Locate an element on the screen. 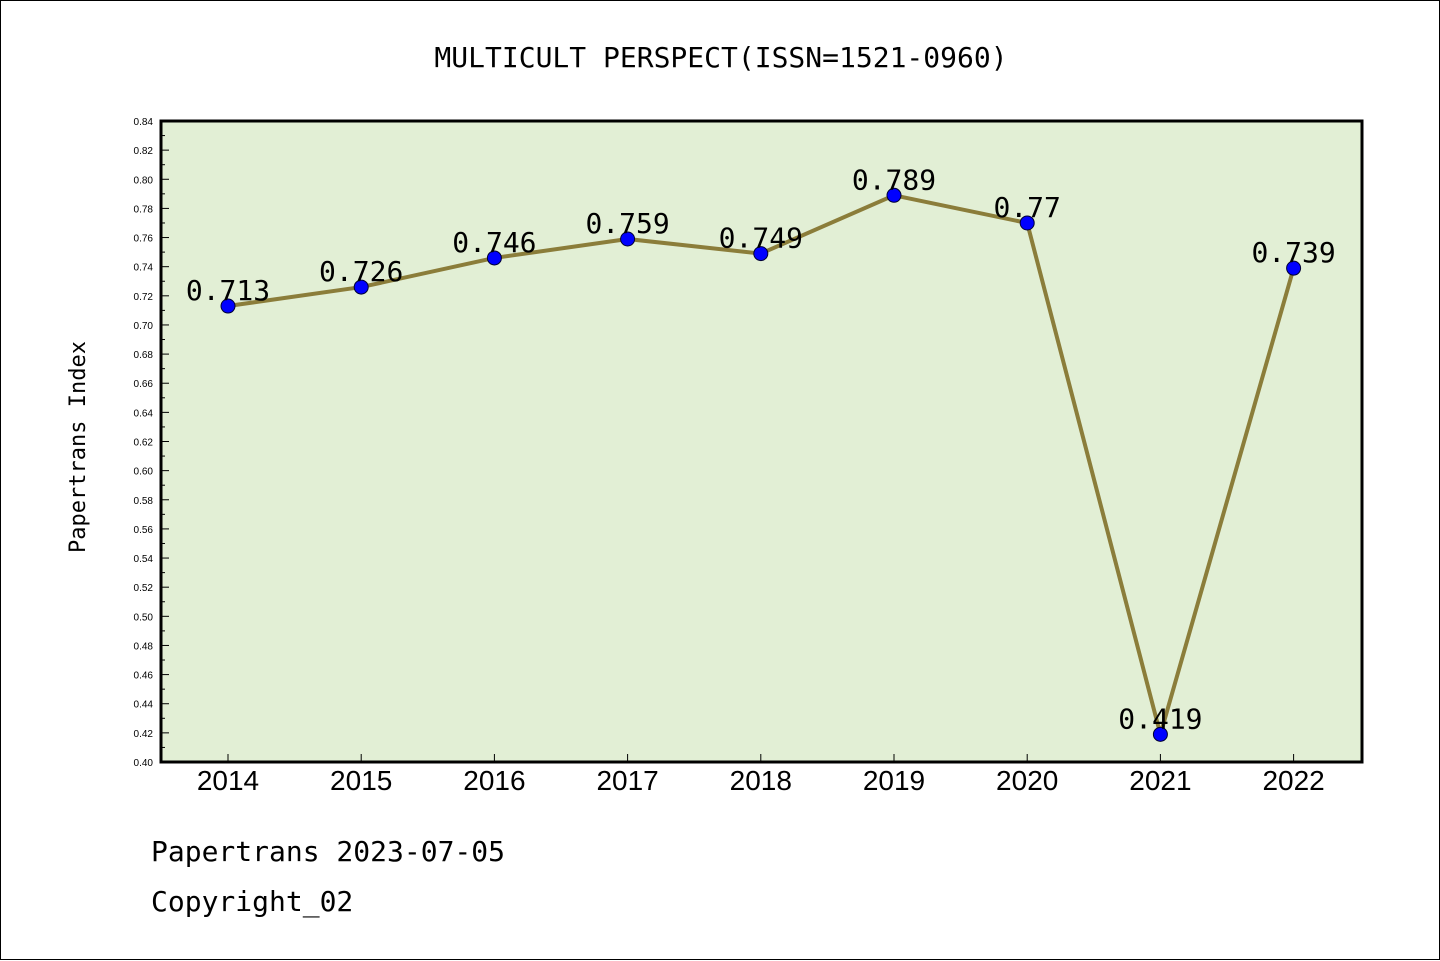 This screenshot has width=1440, height=961. y-tick-label: 0.74 is located at coordinates (144, 268).